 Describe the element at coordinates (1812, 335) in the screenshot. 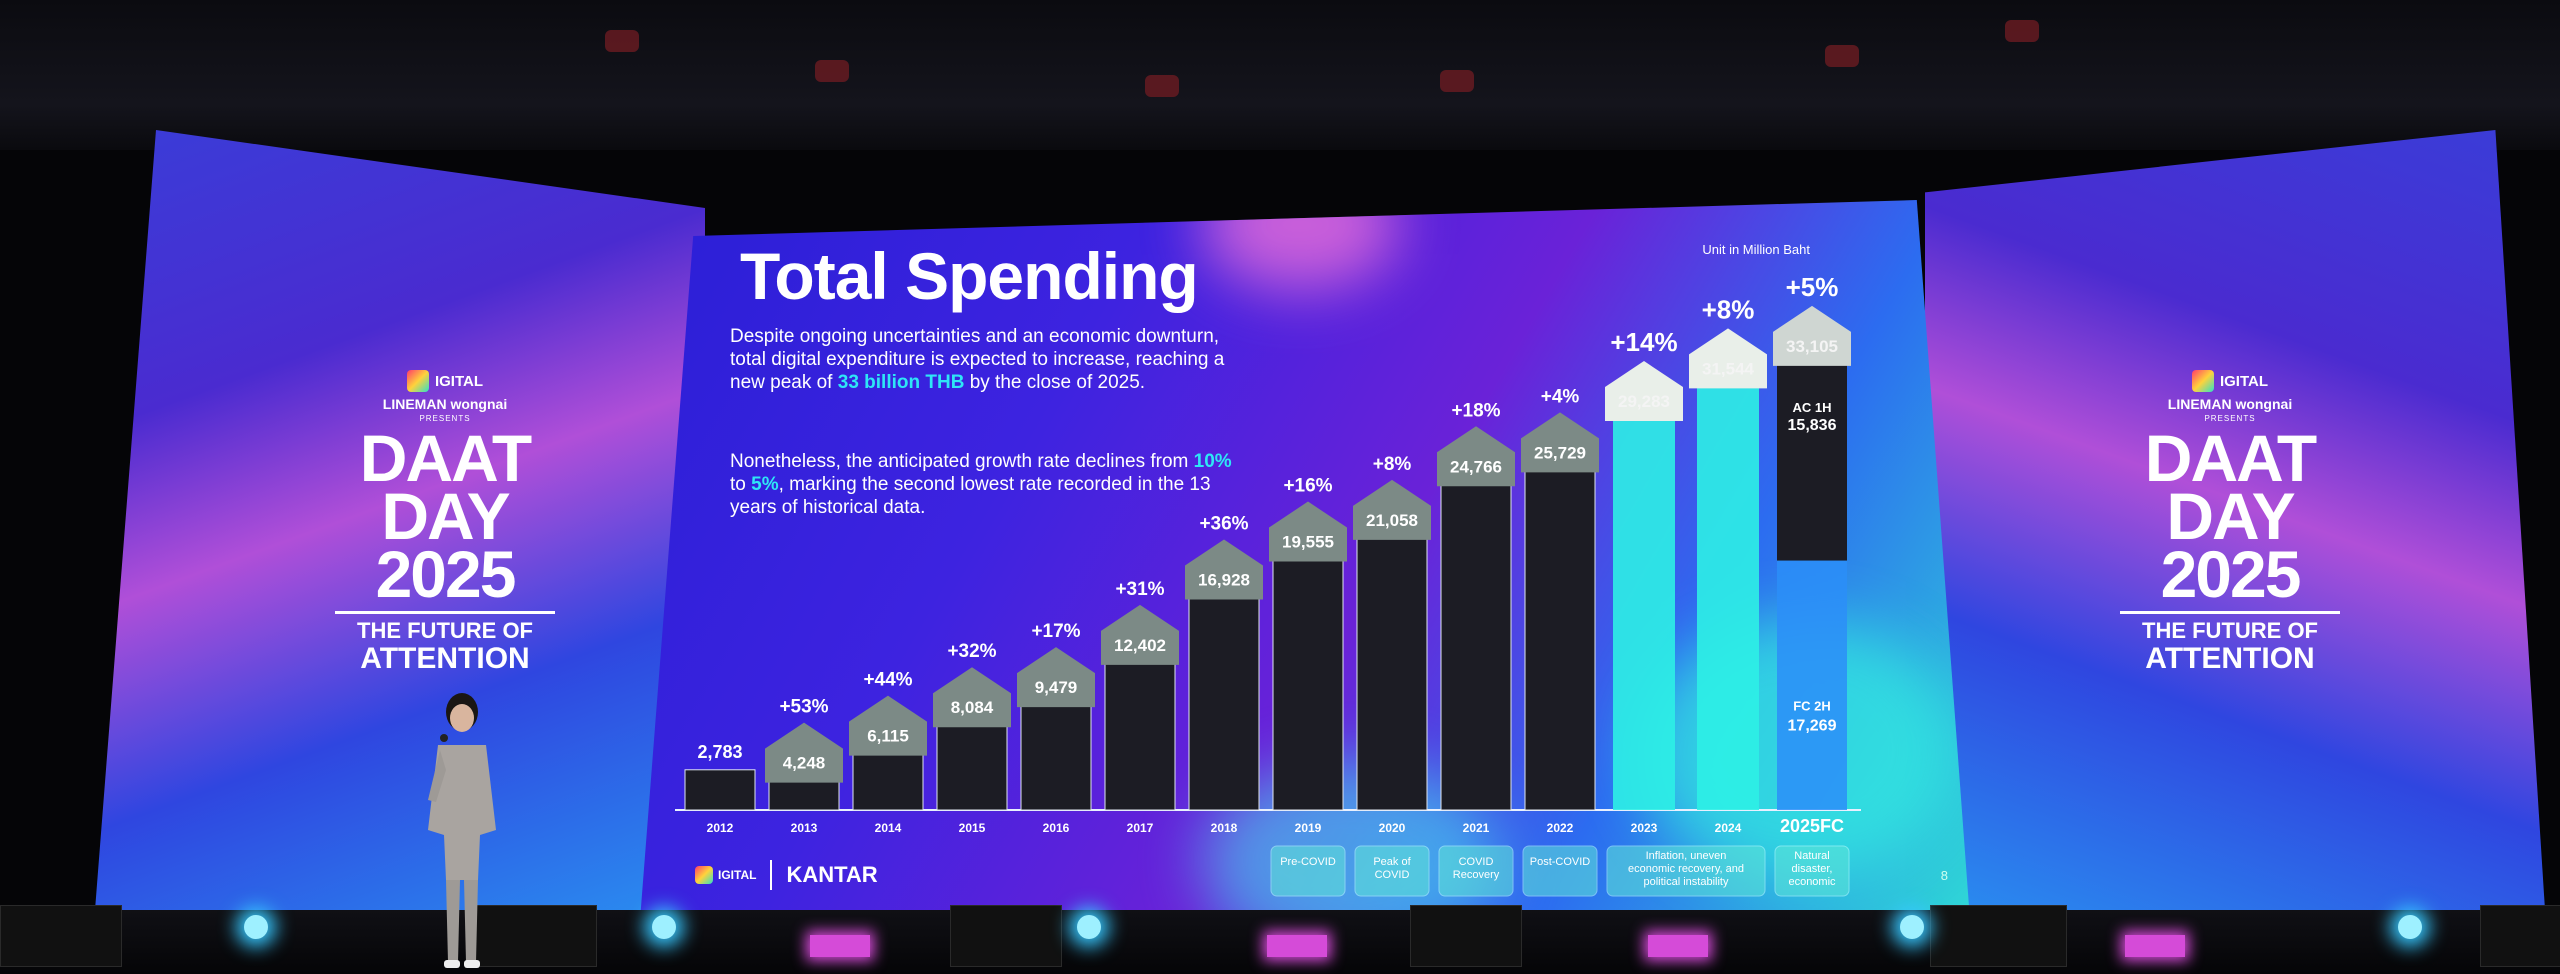

I see `growth-cap-2025FC` at that location.